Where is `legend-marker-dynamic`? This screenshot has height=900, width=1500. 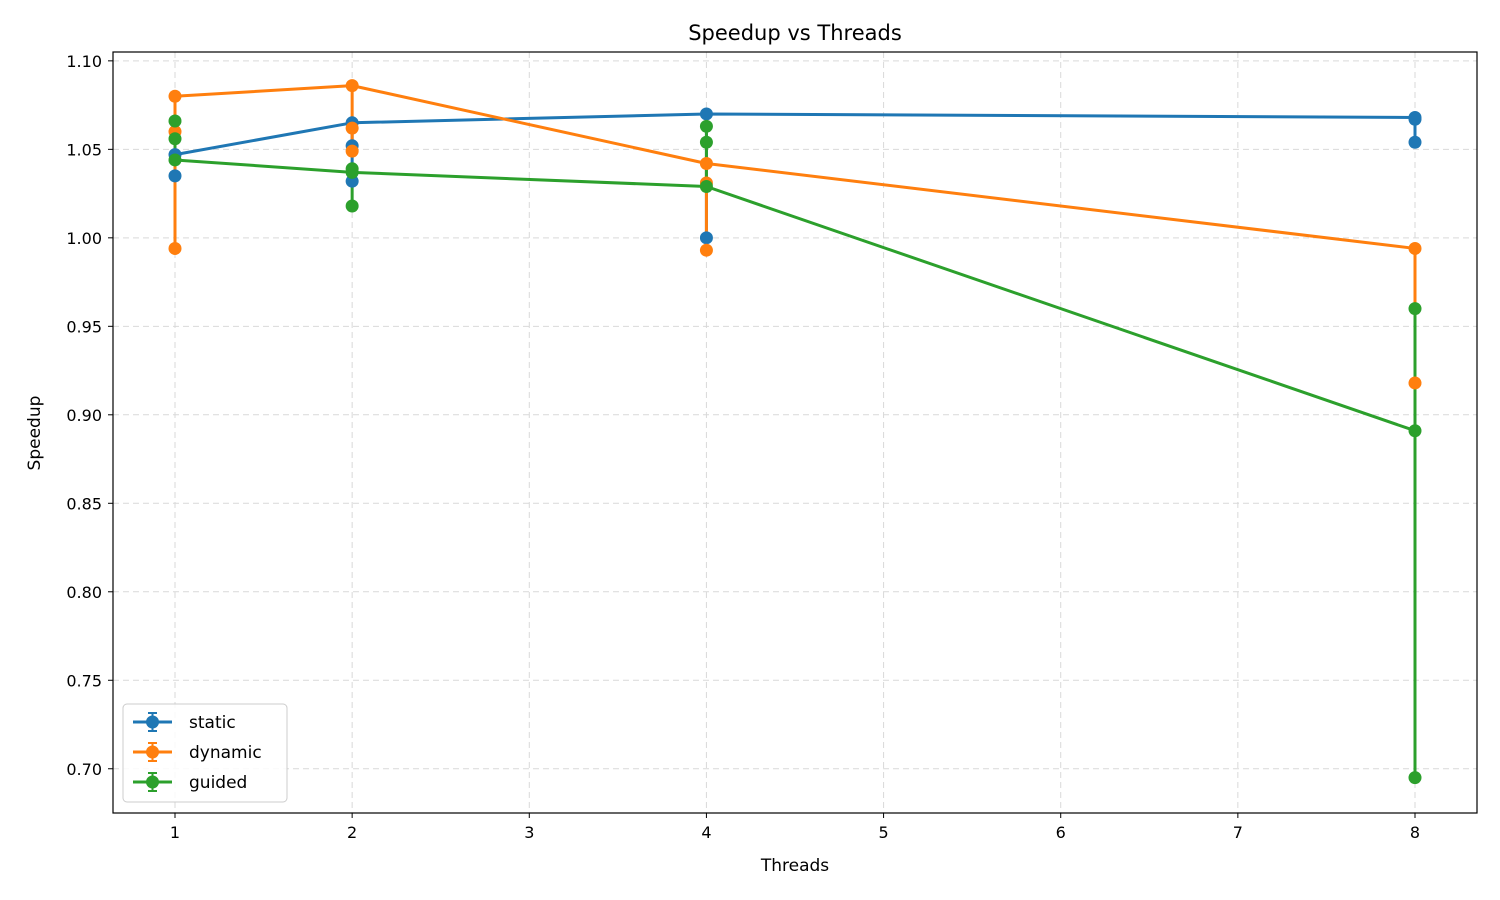 legend-marker-dynamic is located at coordinates (152, 752).